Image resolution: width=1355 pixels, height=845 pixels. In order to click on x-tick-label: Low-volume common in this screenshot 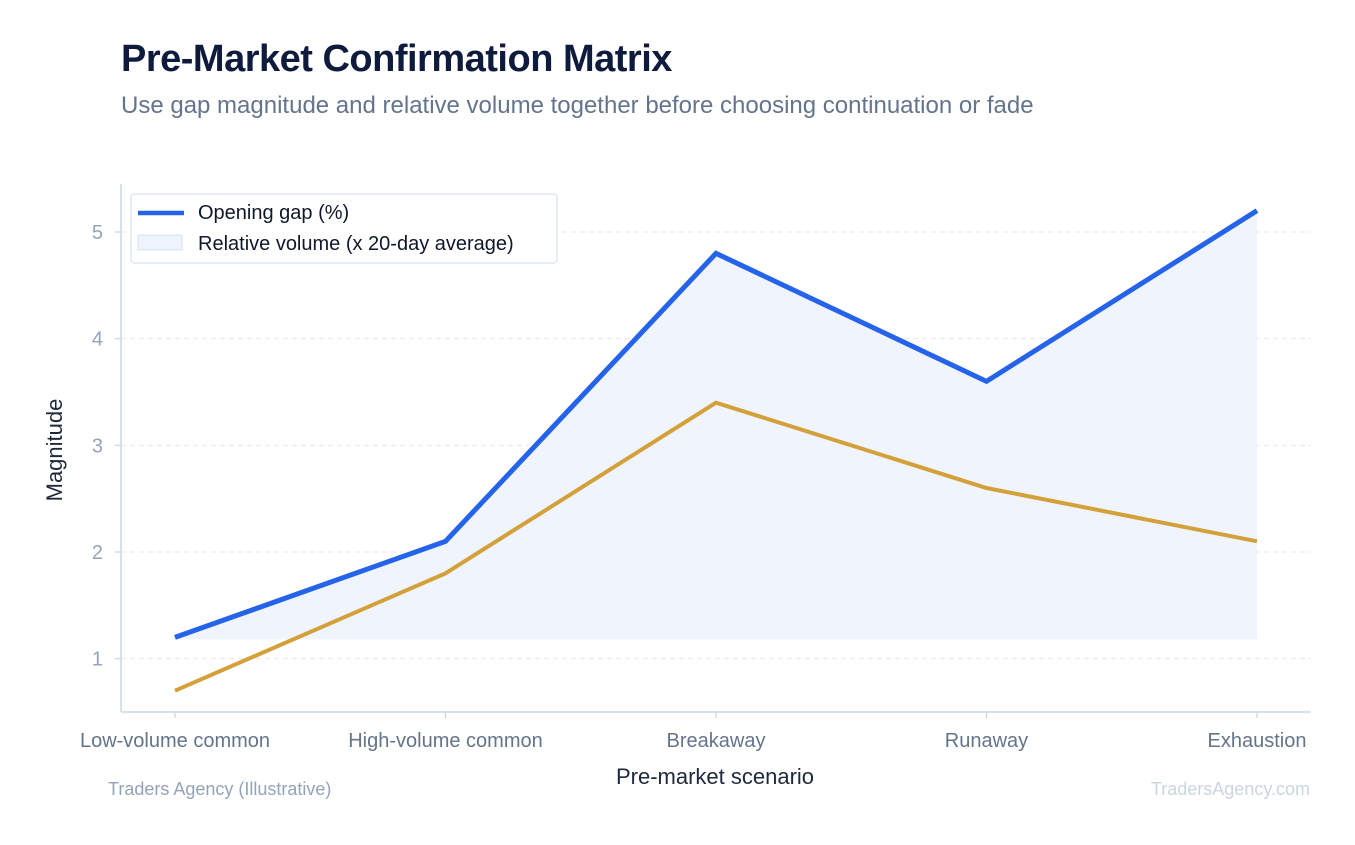, I will do `click(175, 741)`.